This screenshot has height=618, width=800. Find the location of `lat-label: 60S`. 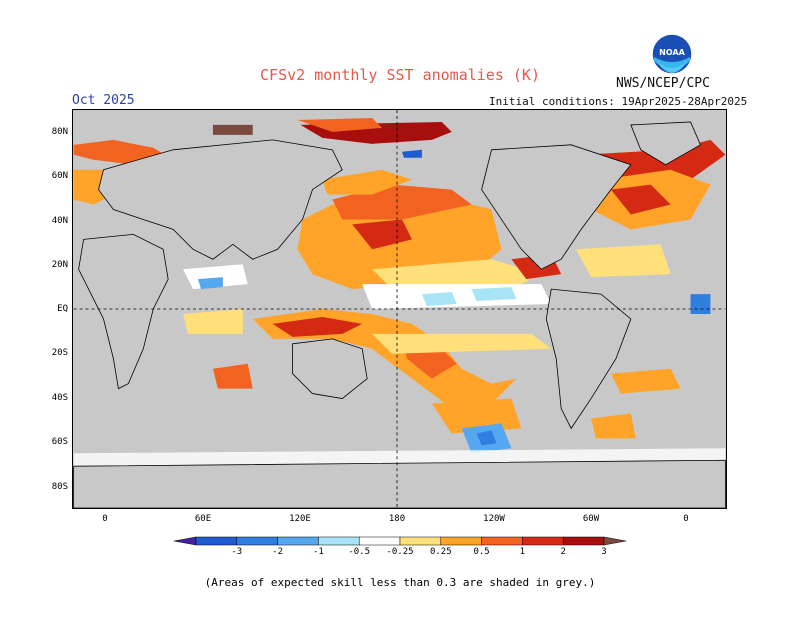

lat-label: 60S is located at coordinates (59, 442).